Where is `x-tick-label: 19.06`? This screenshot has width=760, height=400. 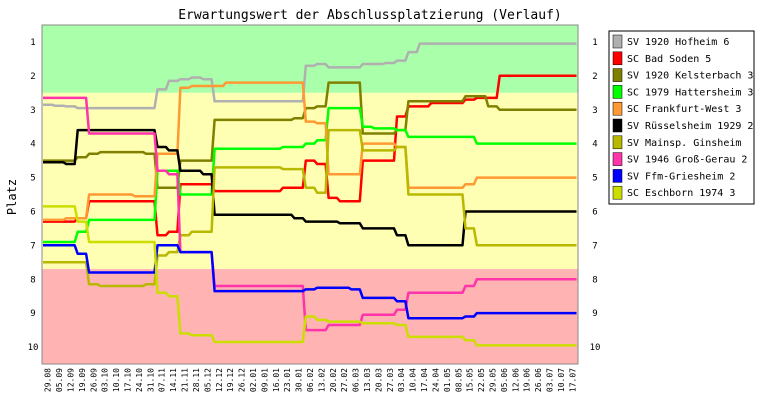 x-tick-label: 19.06 is located at coordinates (527, 380).